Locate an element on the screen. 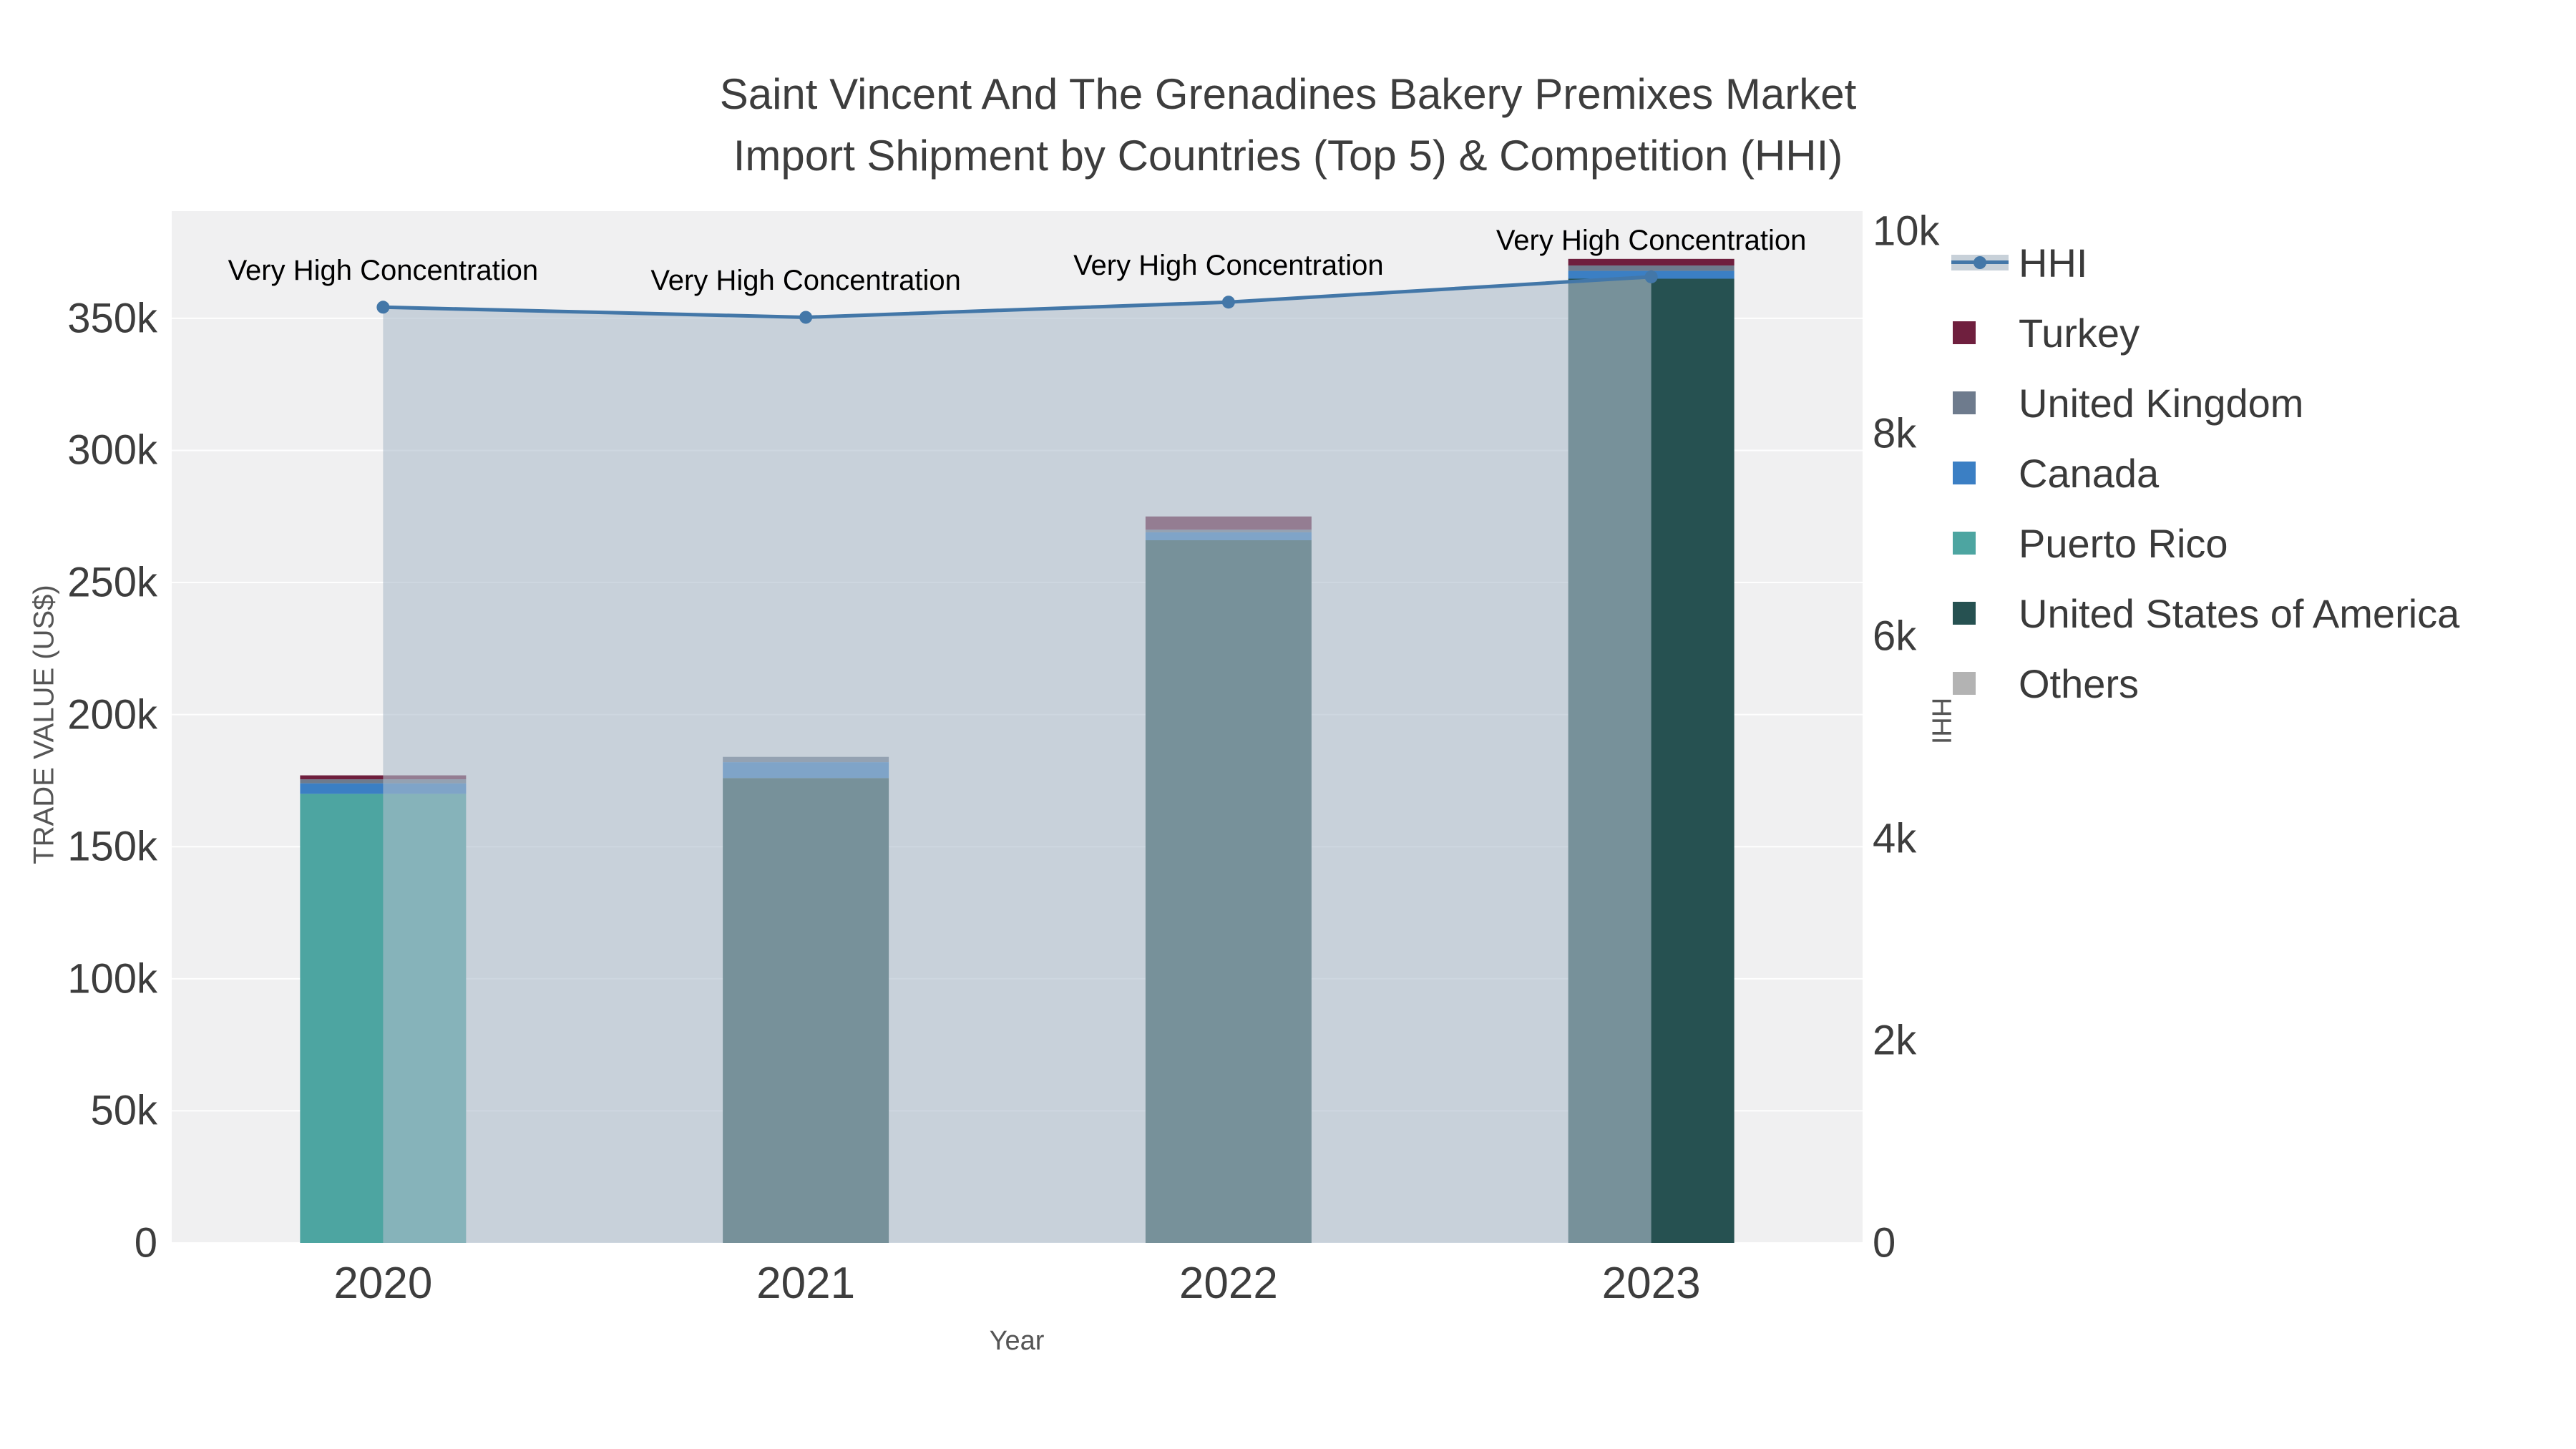 The width and height of the screenshot is (2576, 1449). hhi-marker-2021 is located at coordinates (806, 317).